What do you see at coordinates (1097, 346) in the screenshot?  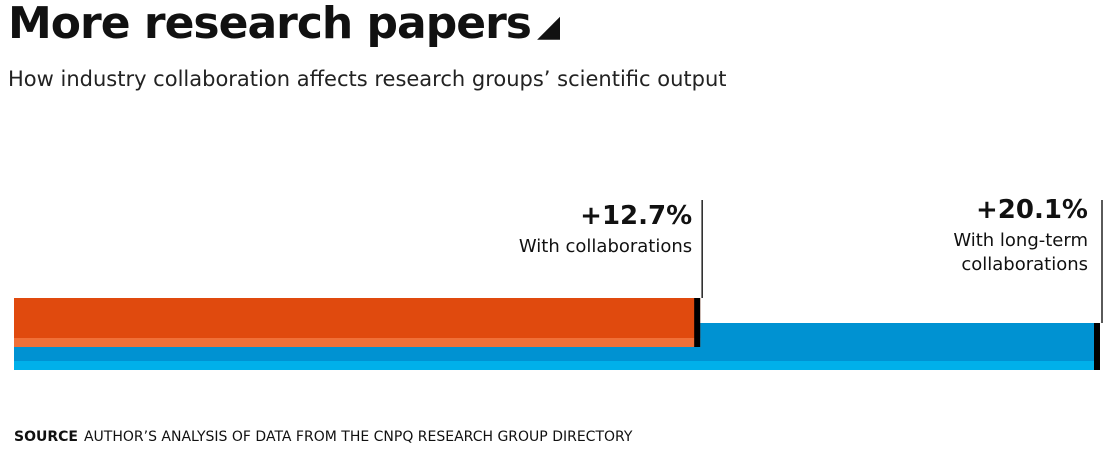 I see `bar-long-term-end-marker` at bounding box center [1097, 346].